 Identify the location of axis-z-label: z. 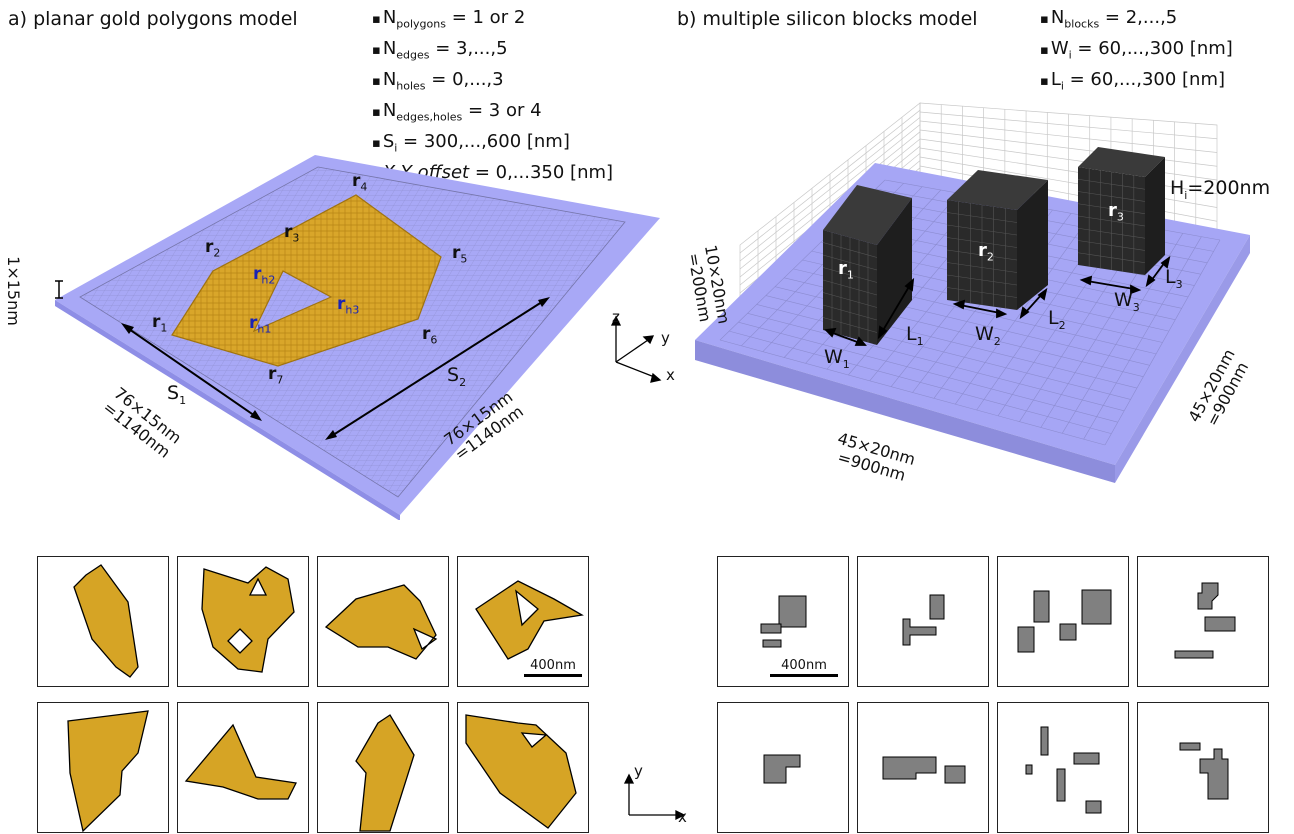
(616, 317).